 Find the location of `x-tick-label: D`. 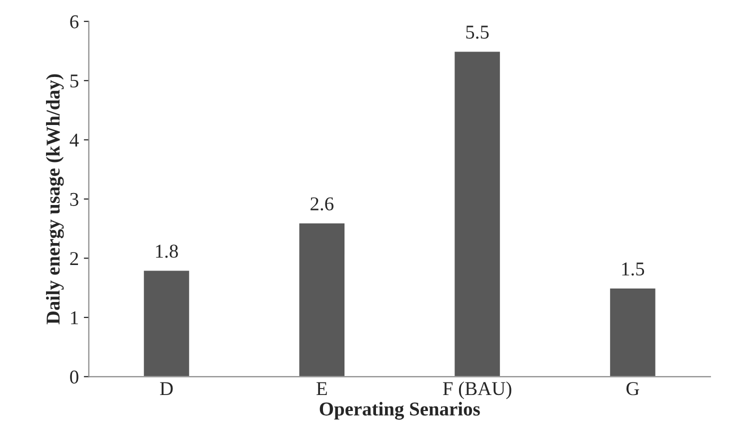

x-tick-label: D is located at coordinates (166, 389).